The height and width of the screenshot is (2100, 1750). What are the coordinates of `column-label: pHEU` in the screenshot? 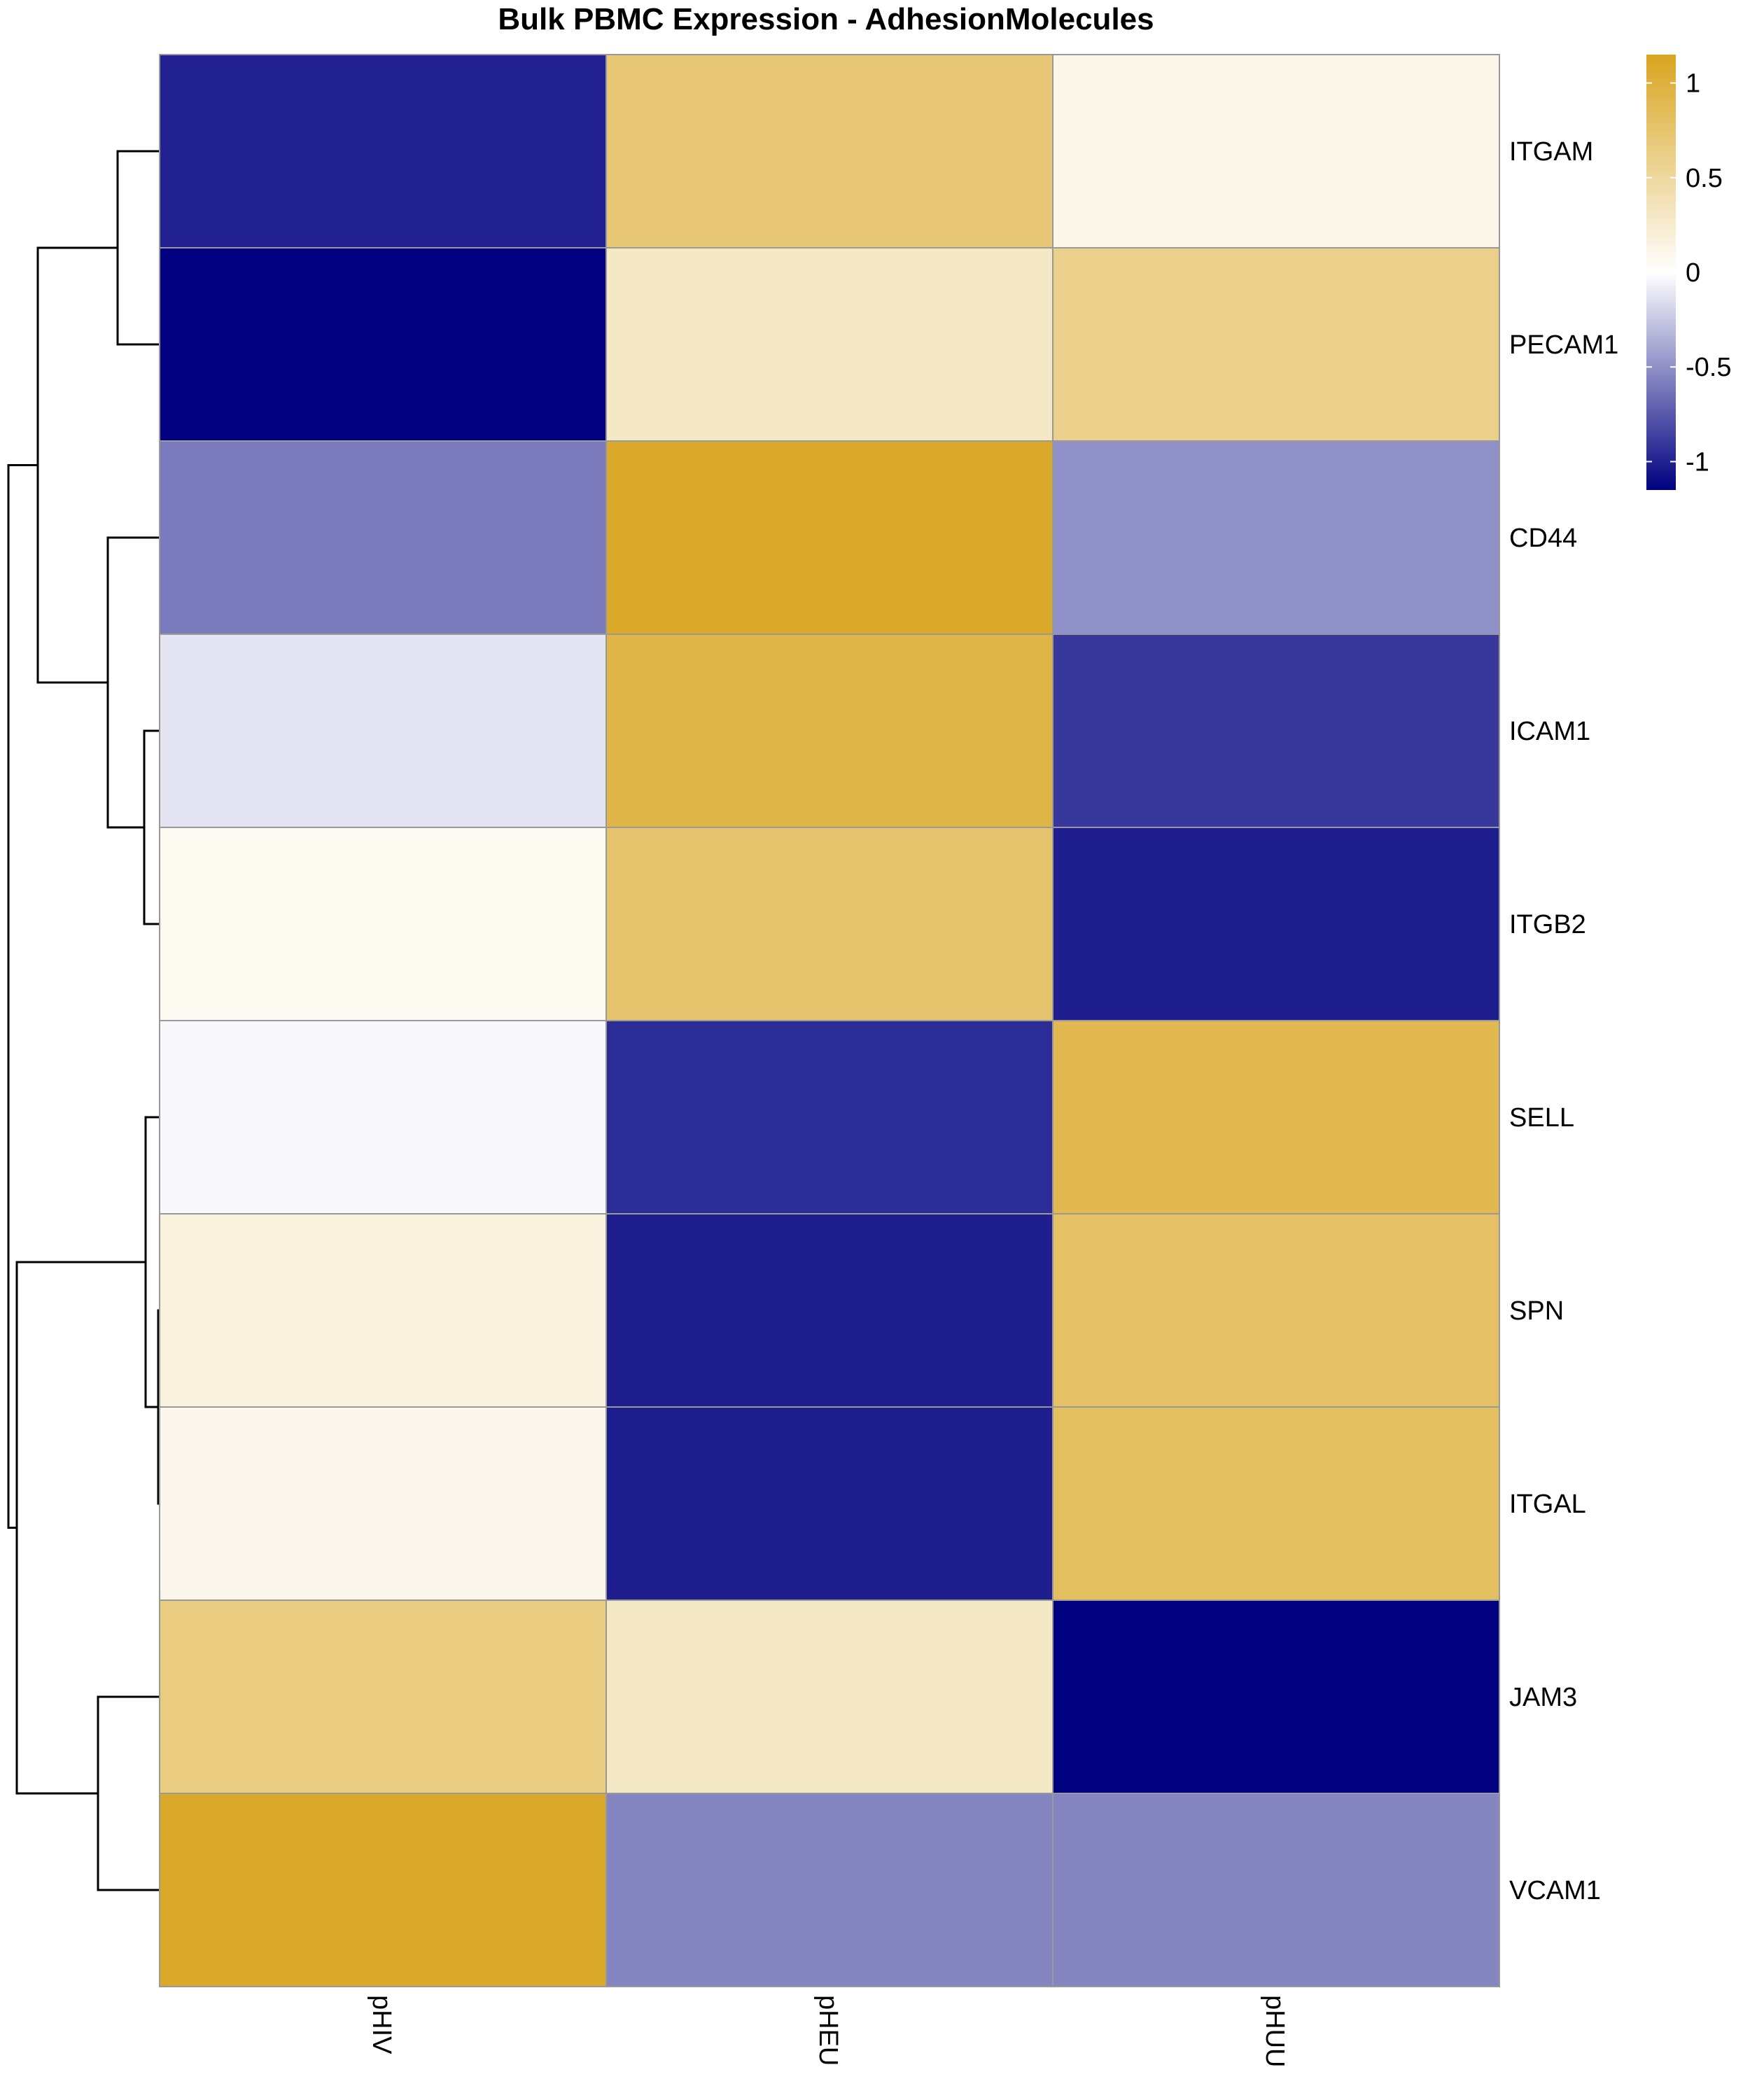 It's located at (828, 2030).